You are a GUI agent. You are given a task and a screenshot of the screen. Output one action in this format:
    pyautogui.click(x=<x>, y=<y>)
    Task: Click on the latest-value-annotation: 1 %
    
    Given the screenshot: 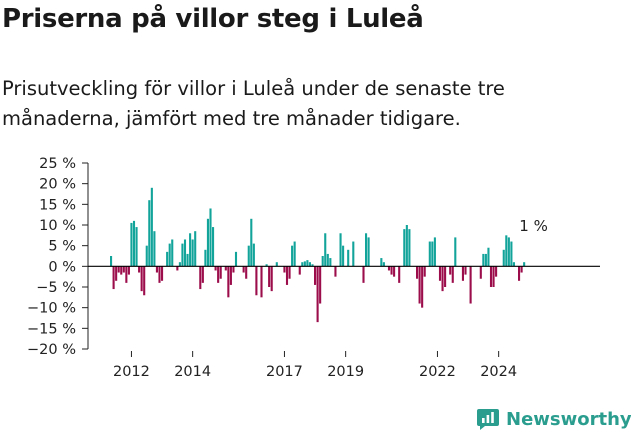 What is the action you would take?
    pyautogui.click(x=533, y=226)
    